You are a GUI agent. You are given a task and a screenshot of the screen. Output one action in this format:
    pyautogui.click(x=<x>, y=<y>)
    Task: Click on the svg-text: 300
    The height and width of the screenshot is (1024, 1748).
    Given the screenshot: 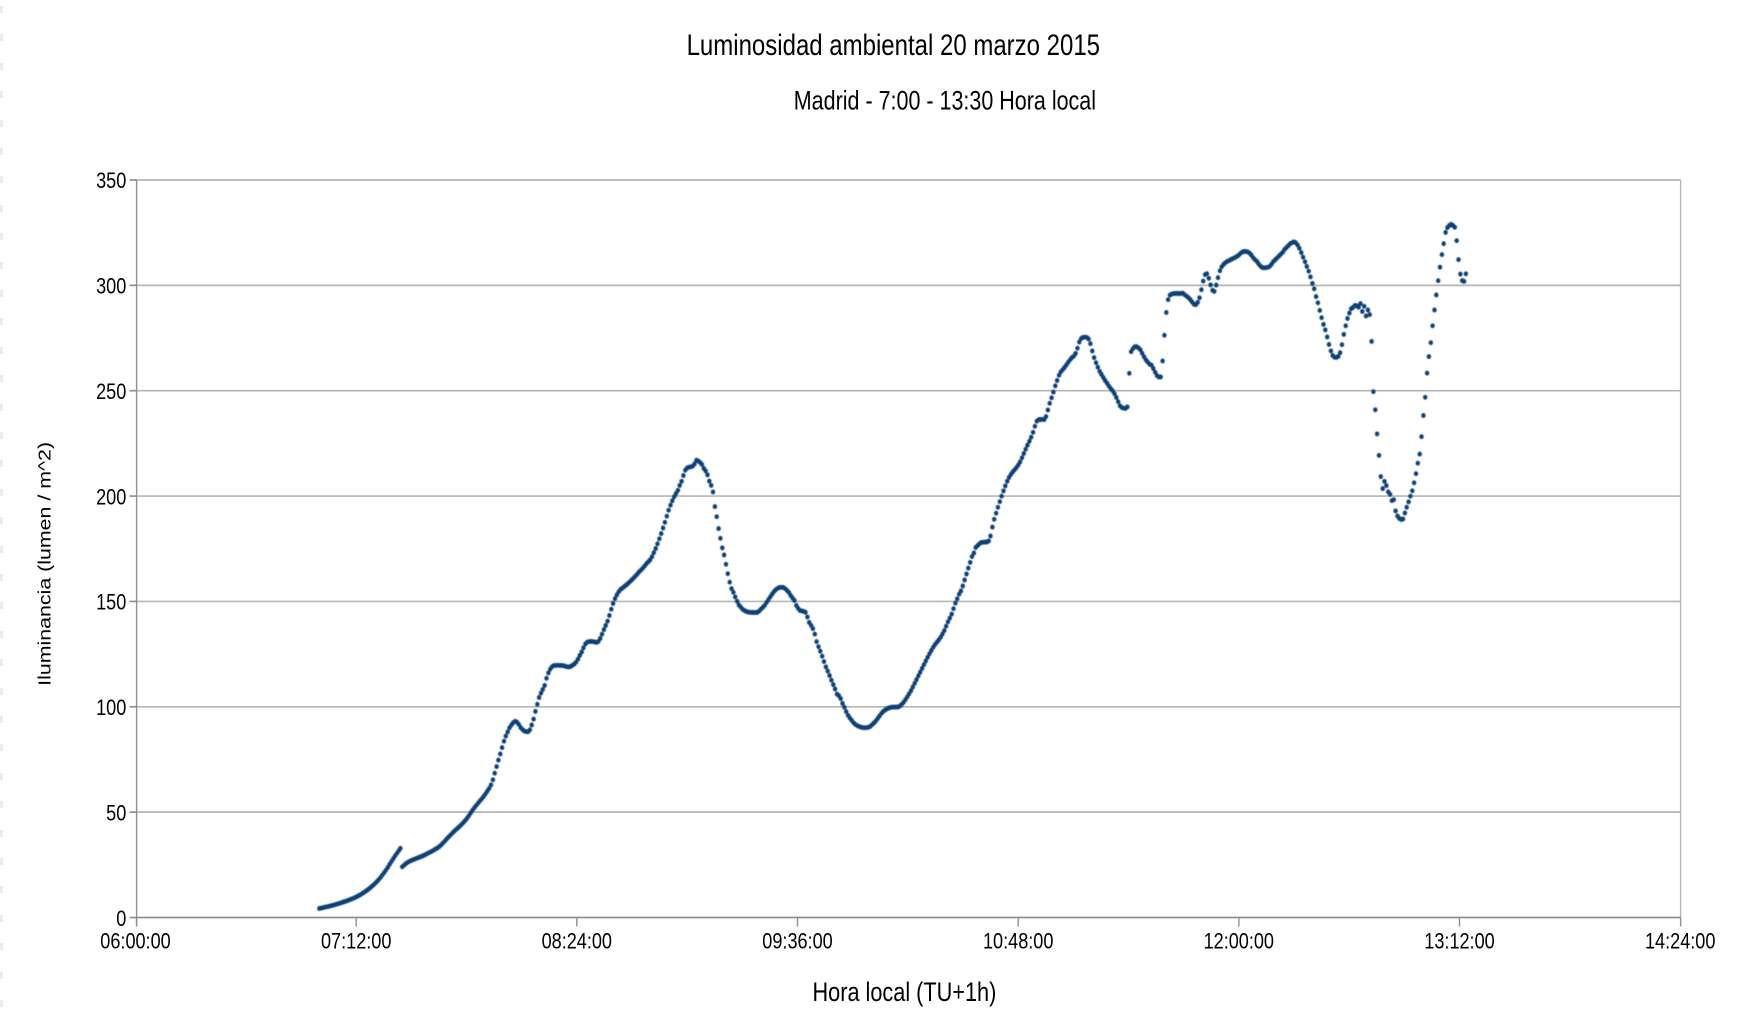 What is the action you would take?
    pyautogui.click(x=111, y=286)
    